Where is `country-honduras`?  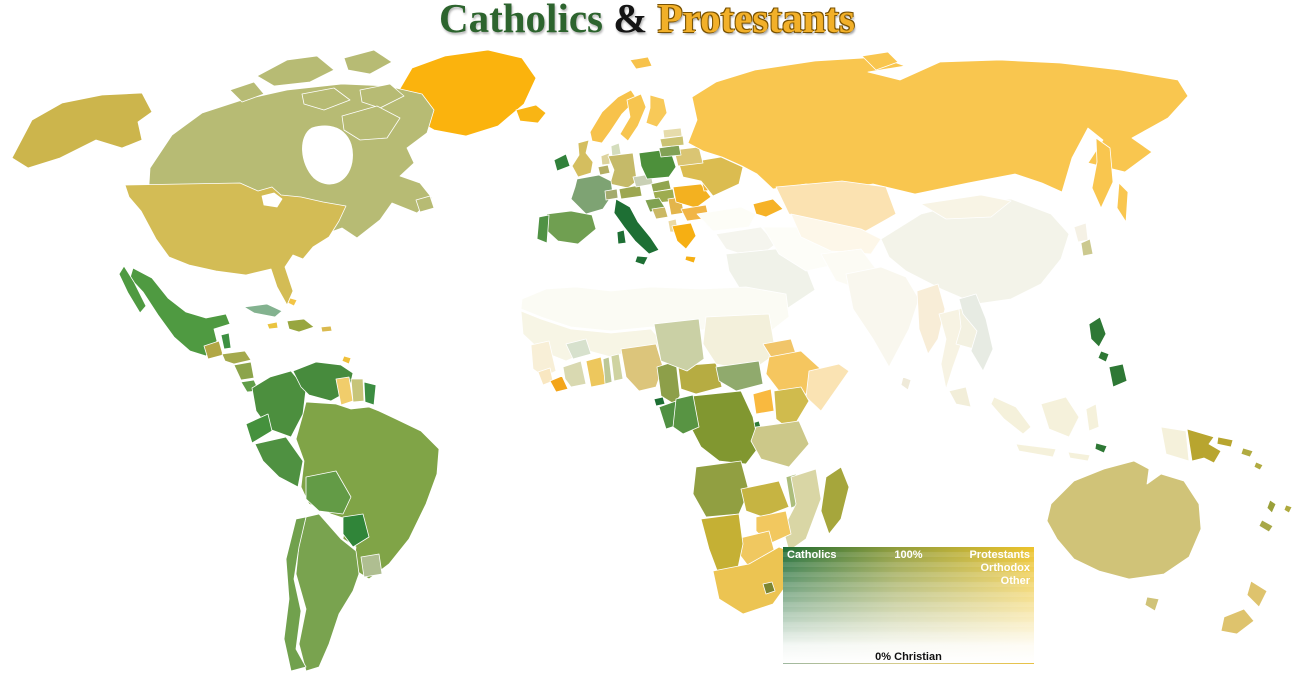 country-honduras is located at coordinates (236, 357).